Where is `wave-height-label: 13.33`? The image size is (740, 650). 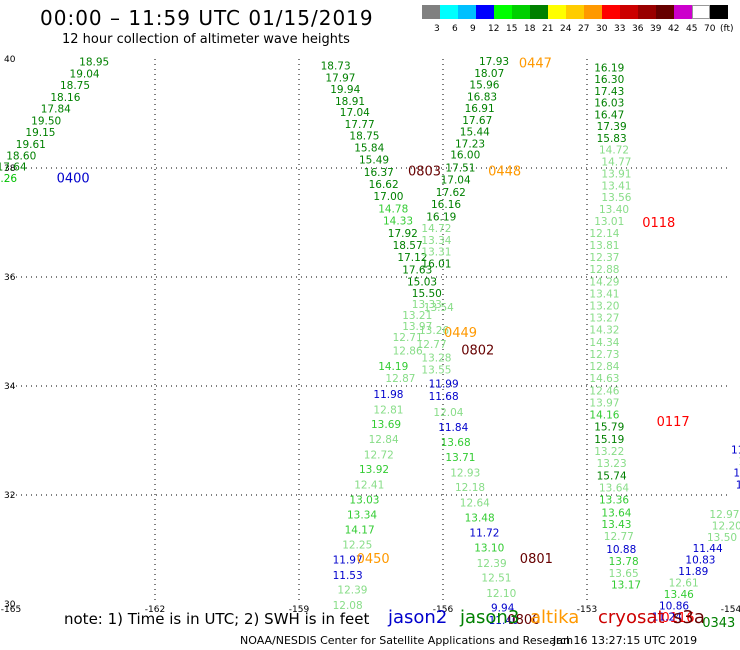
wave-height-label: 13.33 is located at coordinates (427, 305).